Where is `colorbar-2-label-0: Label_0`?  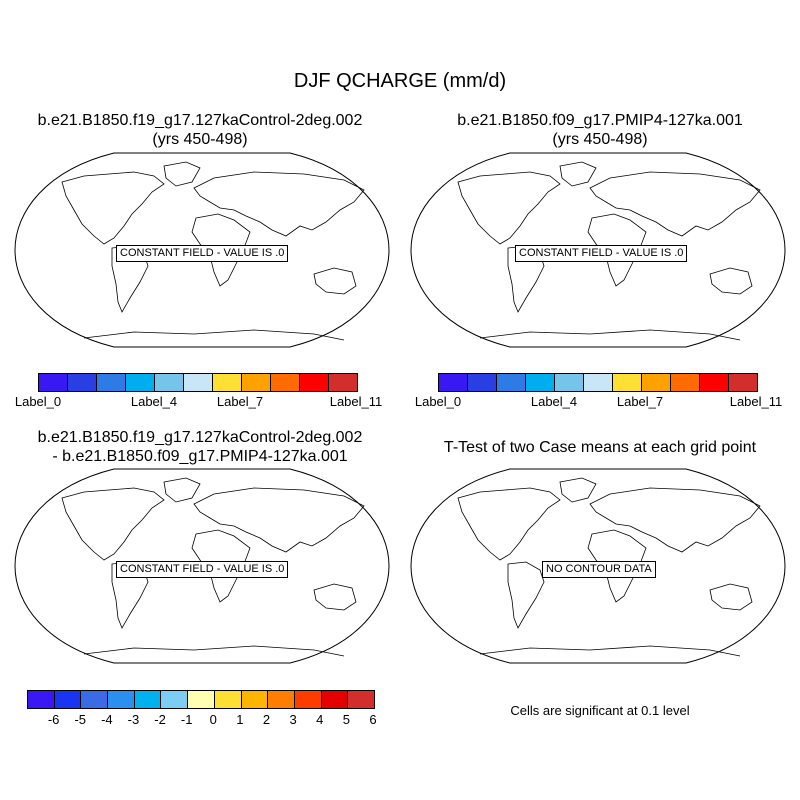 colorbar-2-label-0: Label_0 is located at coordinates (438, 401).